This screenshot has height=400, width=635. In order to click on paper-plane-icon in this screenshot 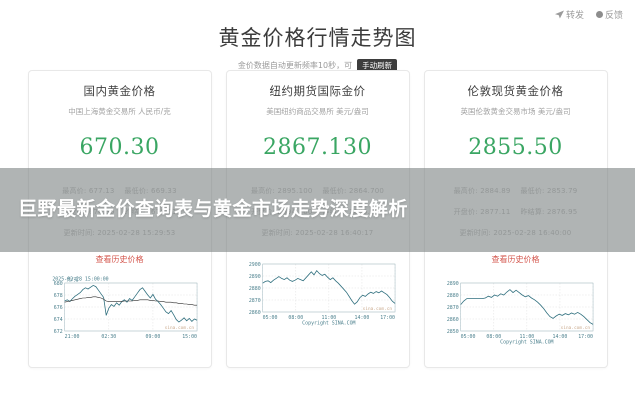, I will do `click(559, 14)`.